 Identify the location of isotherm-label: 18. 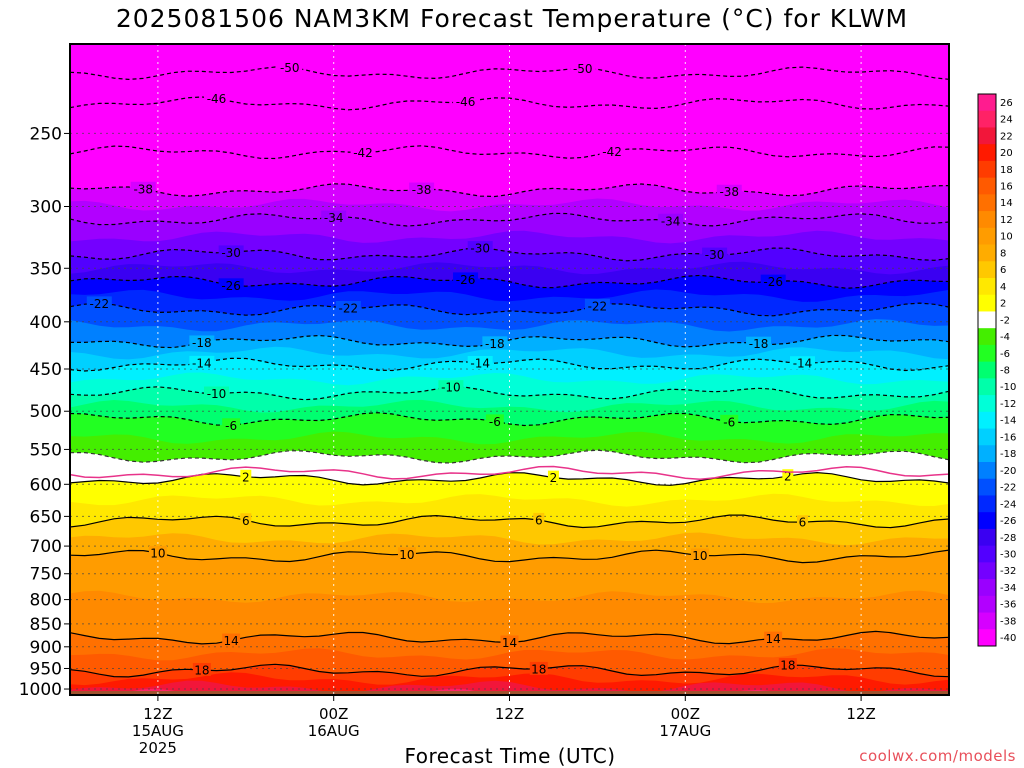
(201, 670).